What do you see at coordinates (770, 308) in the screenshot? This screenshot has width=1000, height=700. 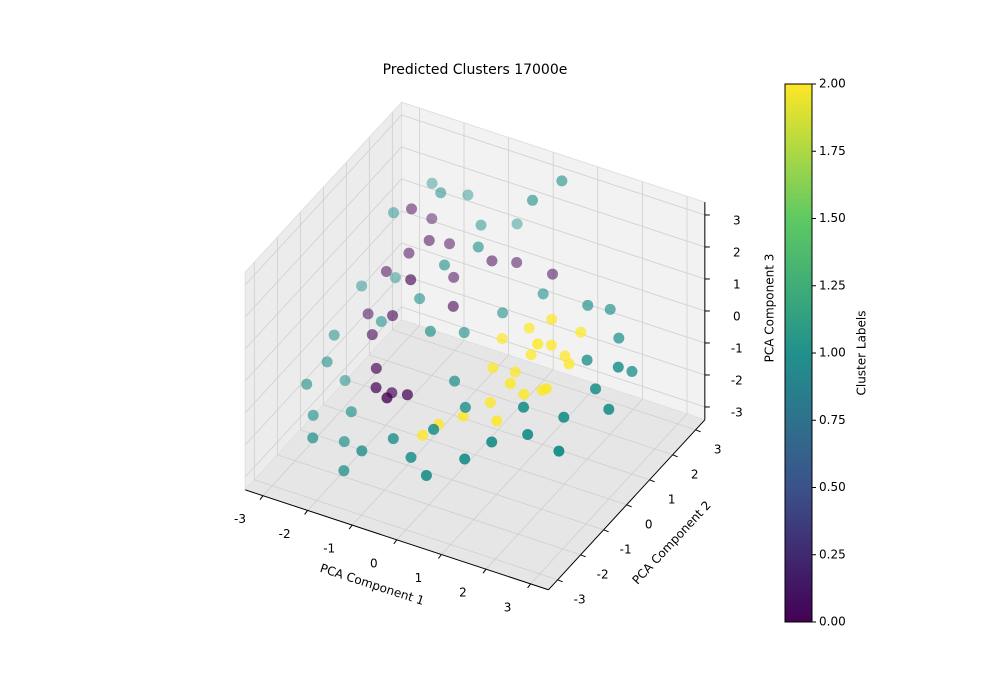 I see `z-axis-label: PCA Component 3` at bounding box center [770, 308].